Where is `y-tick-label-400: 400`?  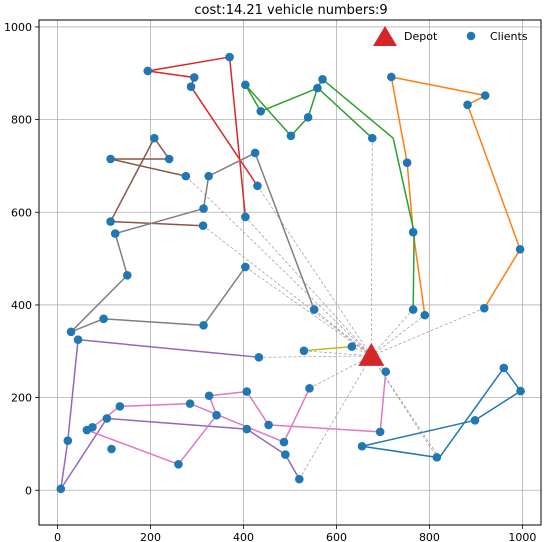 y-tick-label-400: 400 is located at coordinates (21, 305).